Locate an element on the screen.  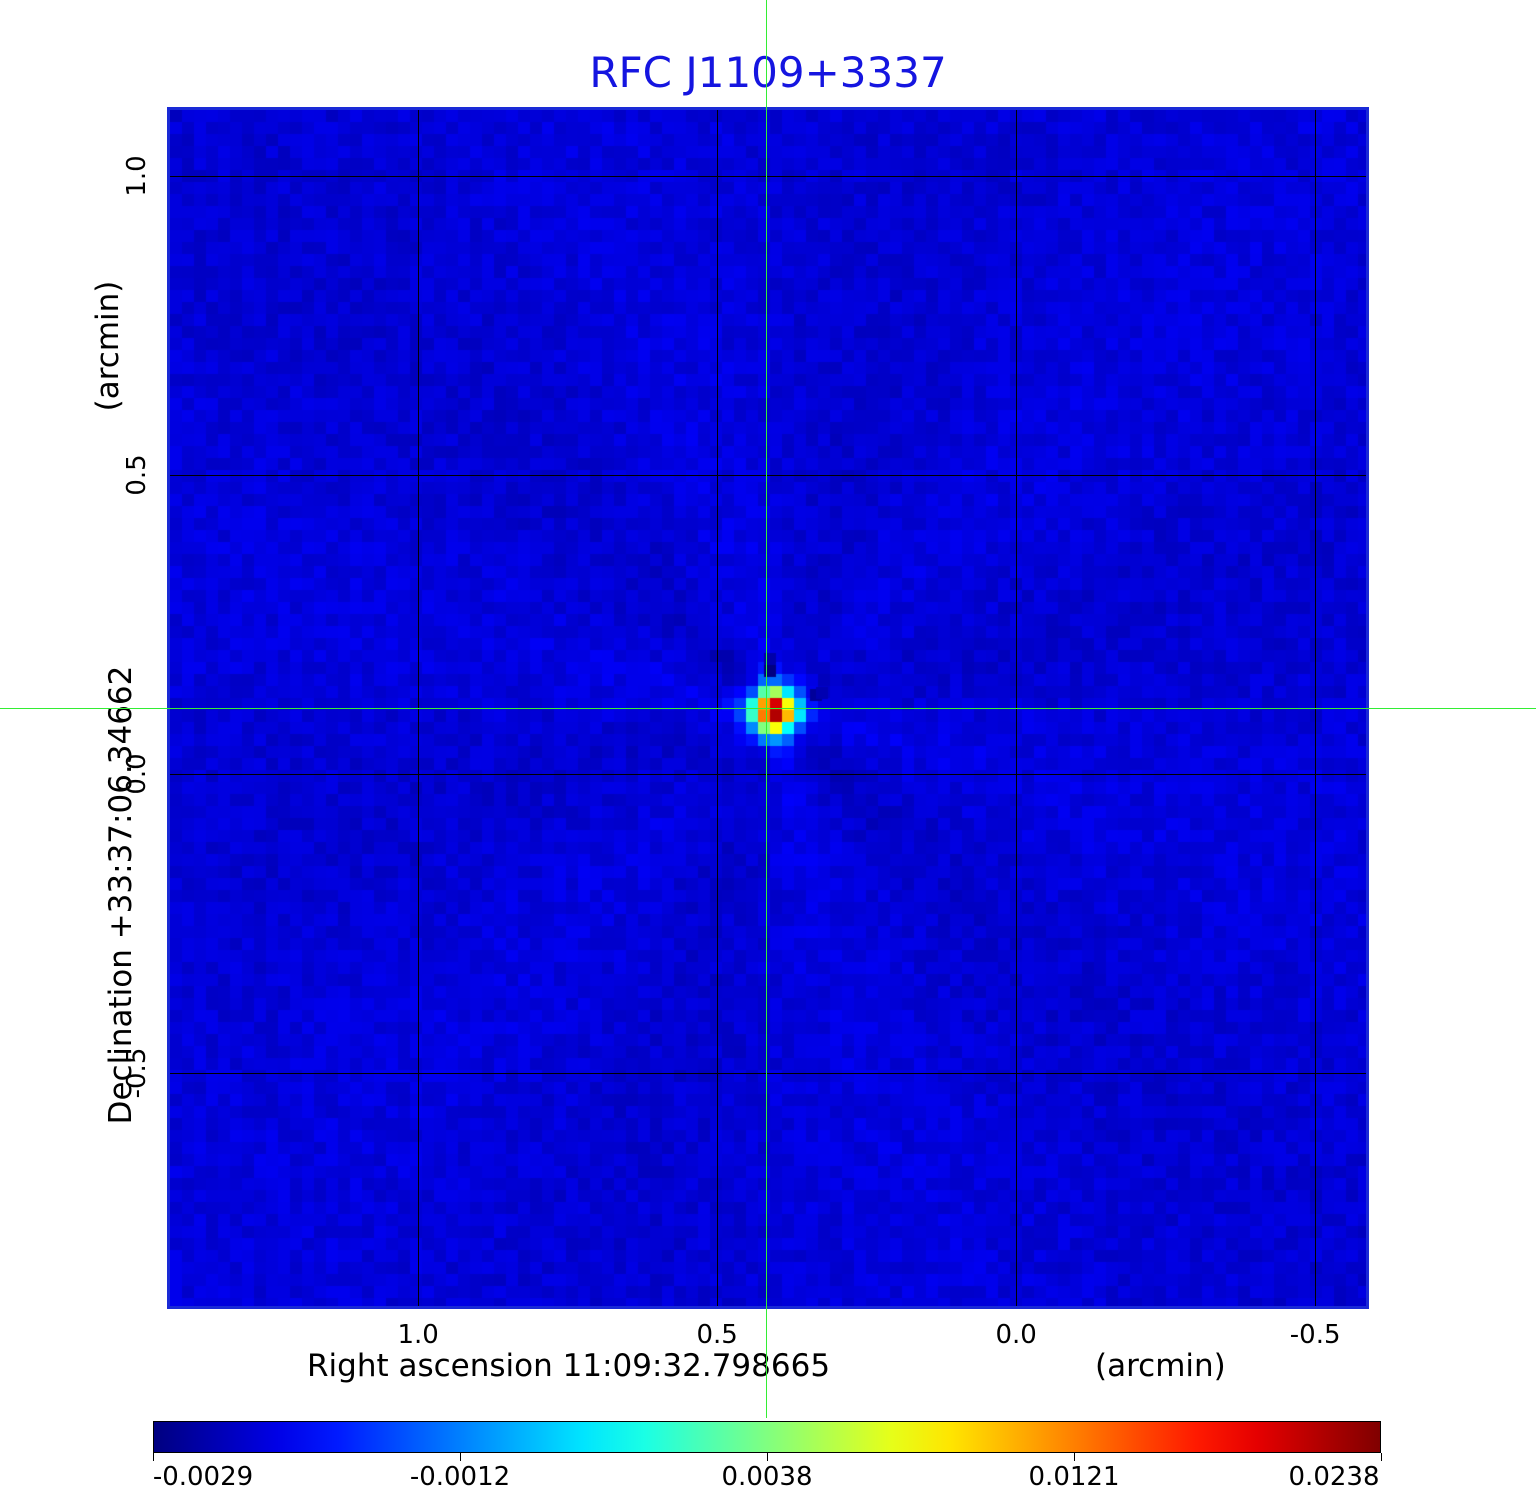
colorbar-tick-label: 0.0238 is located at coordinates (1334, 1477).